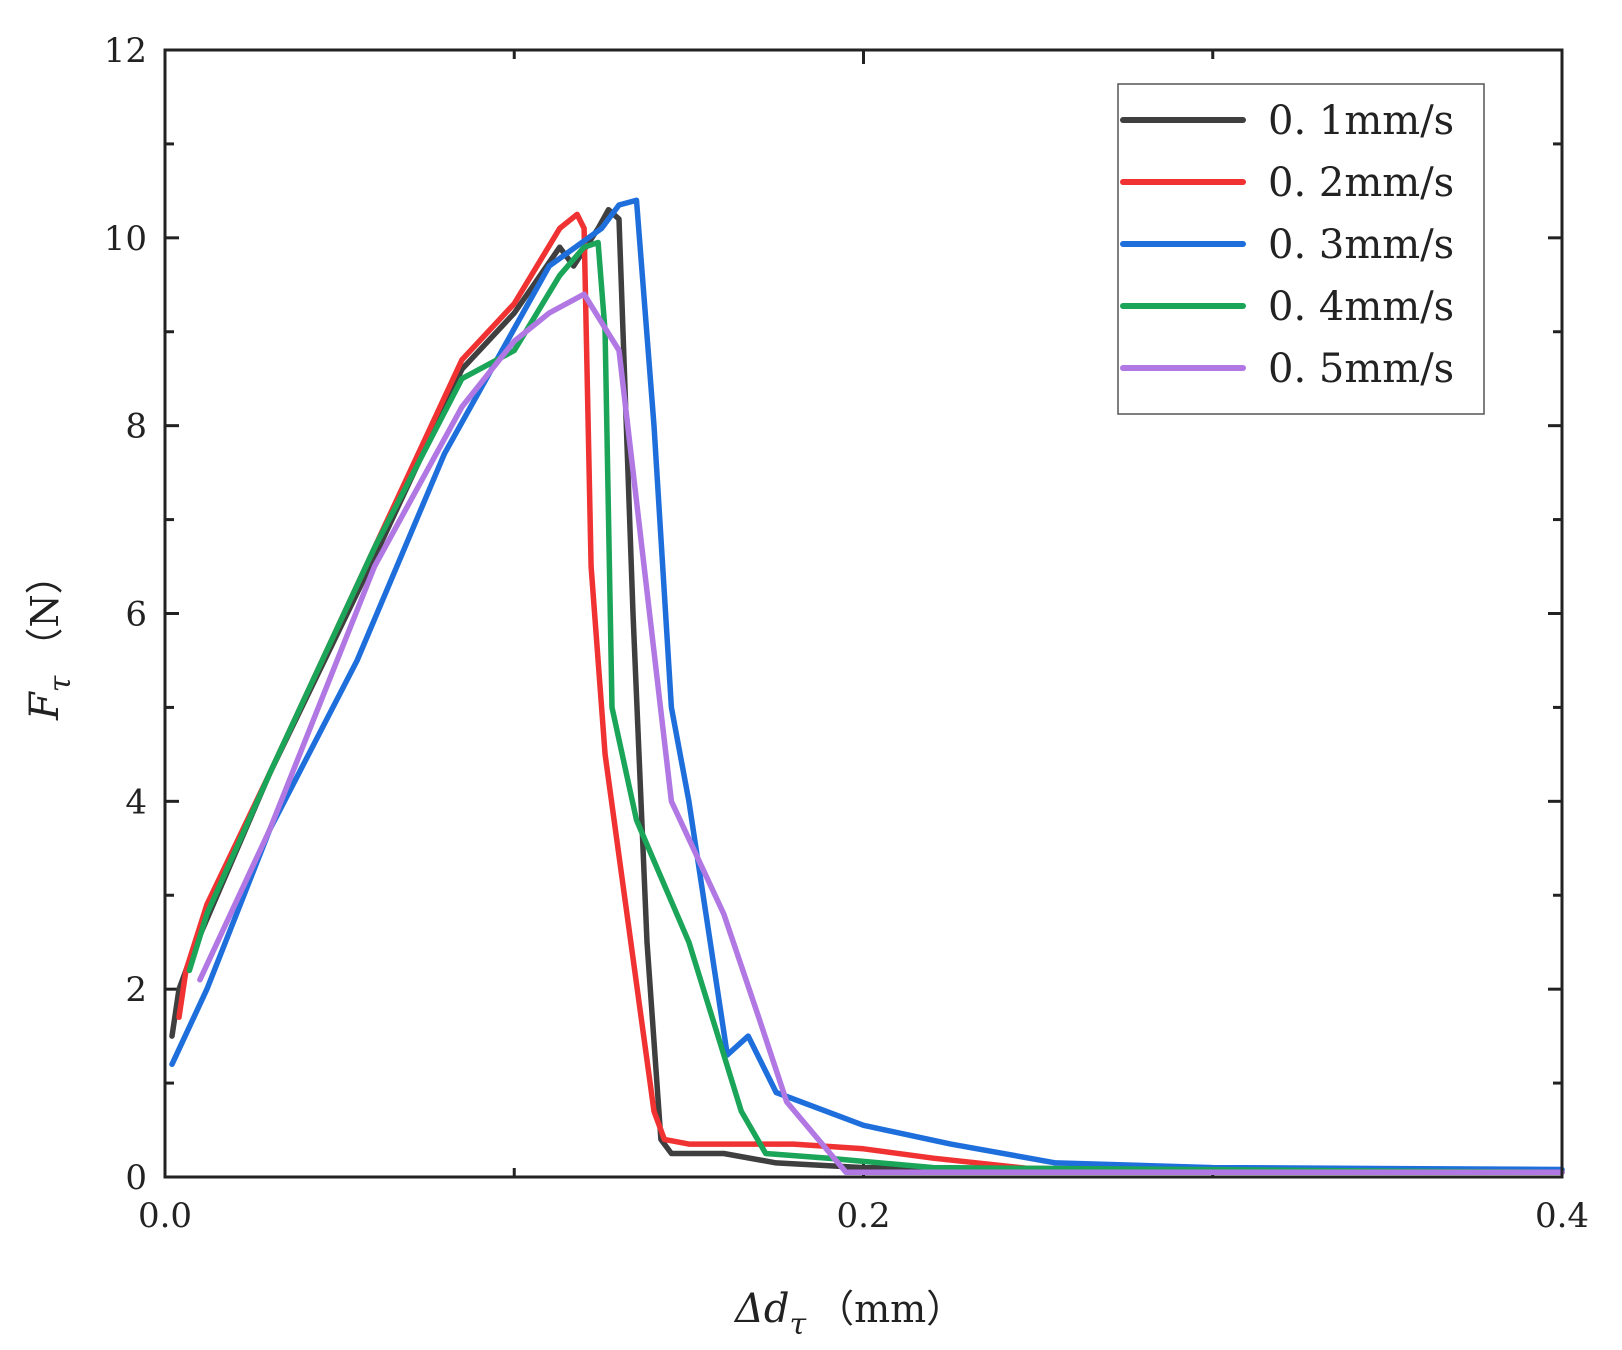 Image resolution: width=1622 pixels, height=1350 pixels. I want to click on y-tick-label: 10, so click(125, 239).